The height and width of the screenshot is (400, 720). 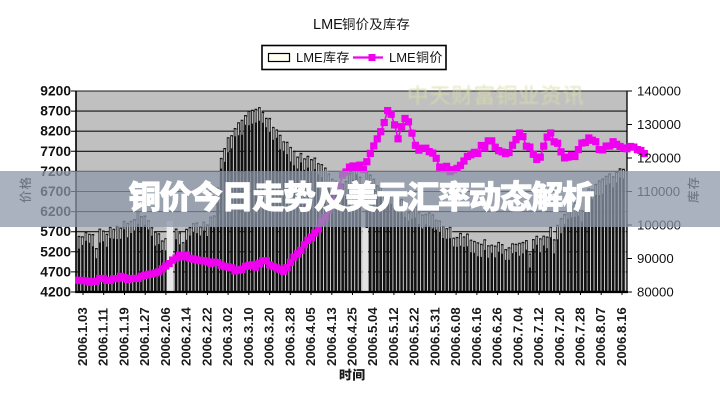 What do you see at coordinates (55, 231) in the screenshot?
I see `svg-text: 5700` at bounding box center [55, 231].